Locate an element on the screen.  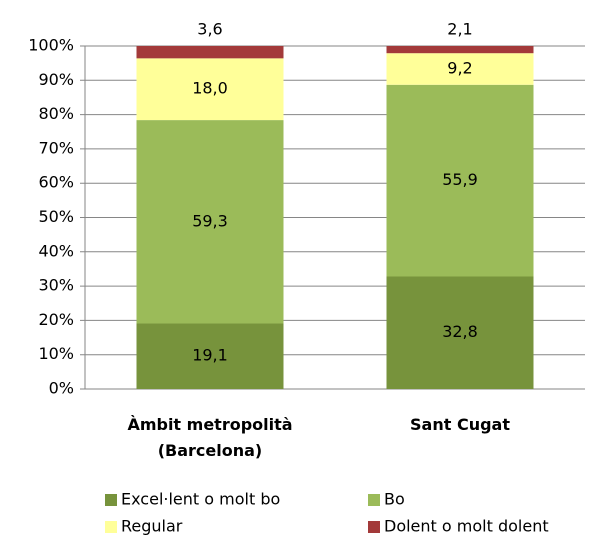
y-tick-label: 30% is located at coordinates (56, 285).